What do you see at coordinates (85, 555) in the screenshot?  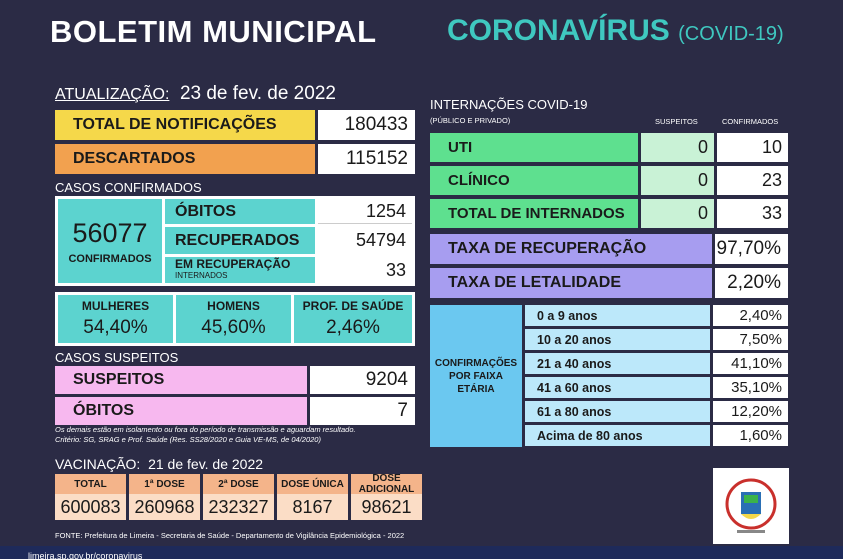 I see `footer-url: limeira.sp.gov.br/coronavirus` at bounding box center [85, 555].